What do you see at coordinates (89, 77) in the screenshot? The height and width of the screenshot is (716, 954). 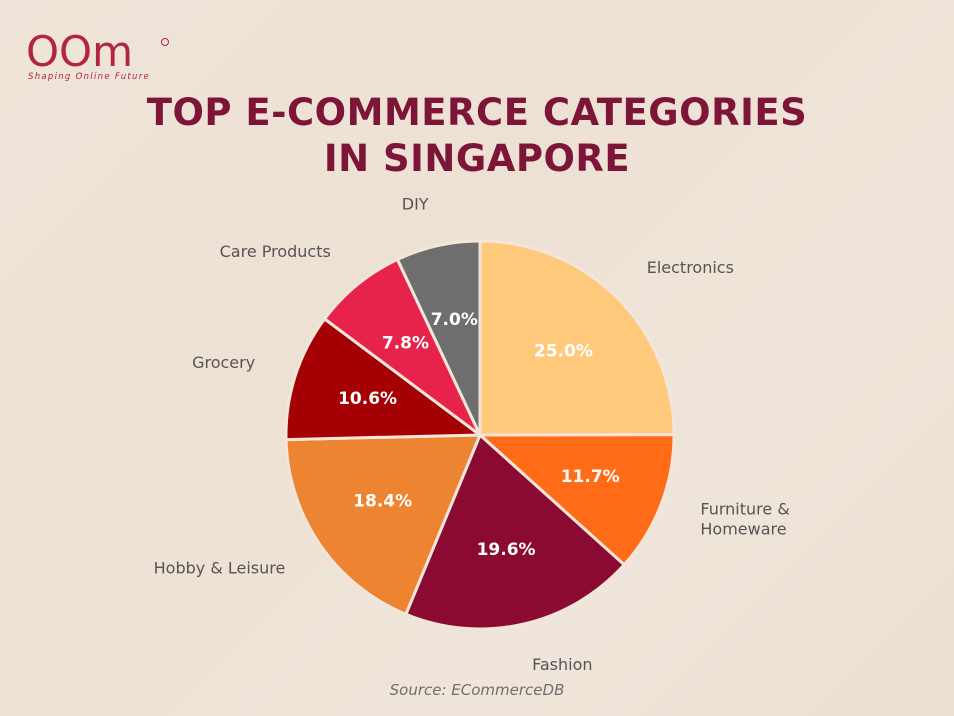 I see `logo-tagline: Shaping Online Future` at bounding box center [89, 77].